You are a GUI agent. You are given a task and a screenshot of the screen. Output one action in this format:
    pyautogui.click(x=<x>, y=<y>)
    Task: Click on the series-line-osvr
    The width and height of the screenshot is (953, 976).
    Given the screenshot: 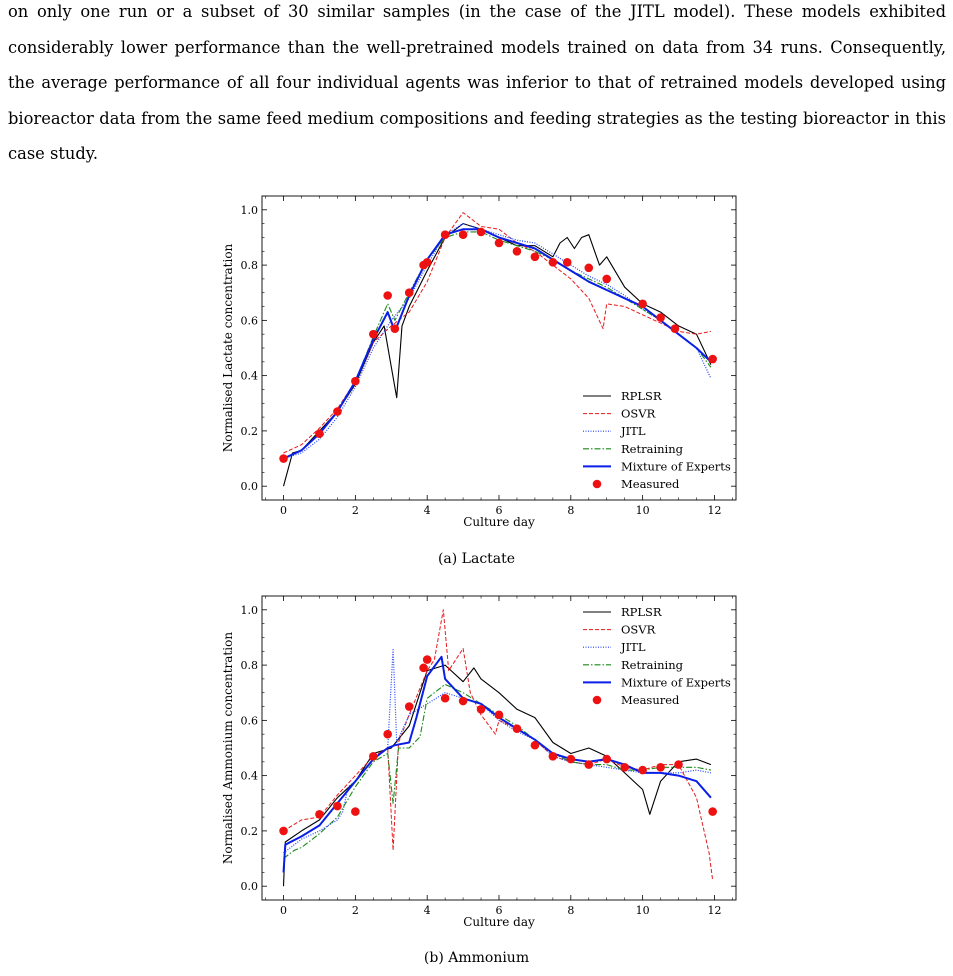 What is the action you would take?
    pyautogui.click(x=498, y=745)
    